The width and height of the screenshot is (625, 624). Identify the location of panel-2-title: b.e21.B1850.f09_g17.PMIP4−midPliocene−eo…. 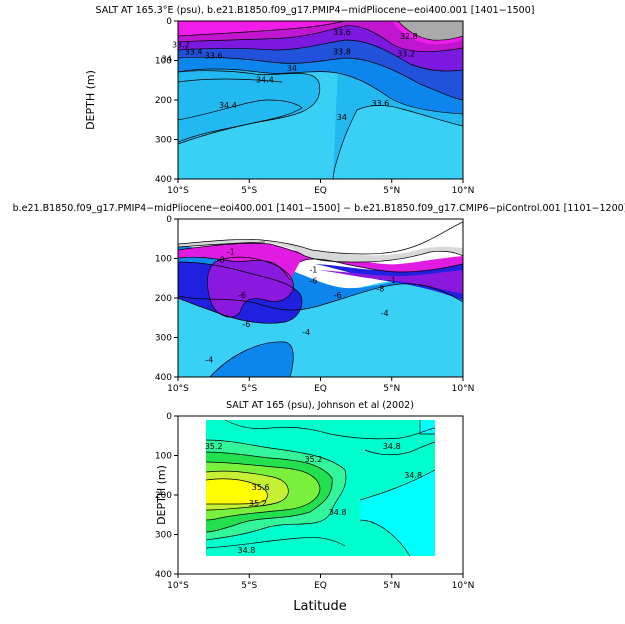
(319, 208).